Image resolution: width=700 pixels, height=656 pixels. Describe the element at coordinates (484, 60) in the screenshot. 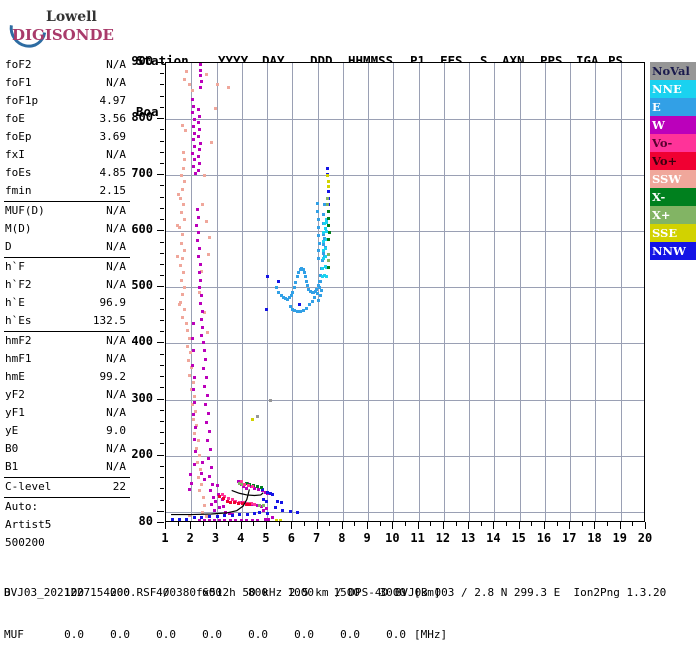

I see `header-col-7: S` at that location.